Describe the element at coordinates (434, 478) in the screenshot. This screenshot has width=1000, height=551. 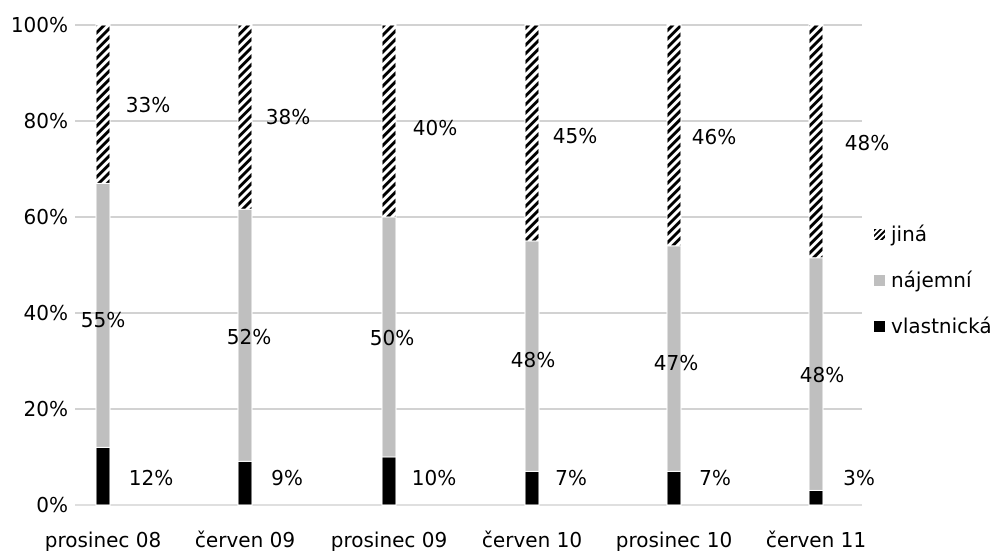
I see `data-label: 10%` at that location.